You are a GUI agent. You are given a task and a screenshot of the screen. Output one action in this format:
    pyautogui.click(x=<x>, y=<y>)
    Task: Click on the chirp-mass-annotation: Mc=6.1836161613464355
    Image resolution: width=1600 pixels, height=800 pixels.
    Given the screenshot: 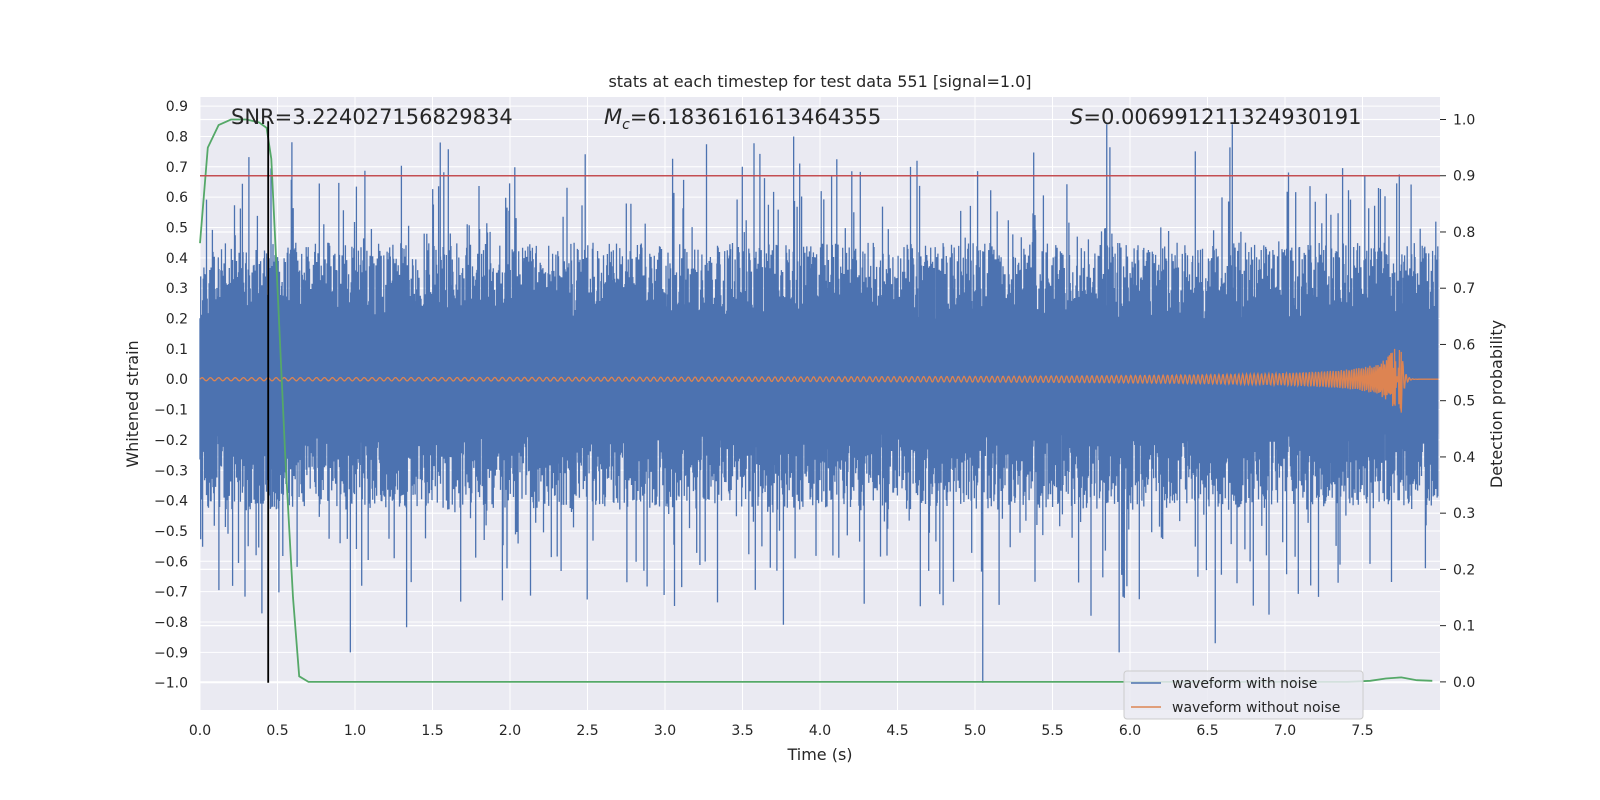 What is the action you would take?
    pyautogui.click(x=742, y=119)
    